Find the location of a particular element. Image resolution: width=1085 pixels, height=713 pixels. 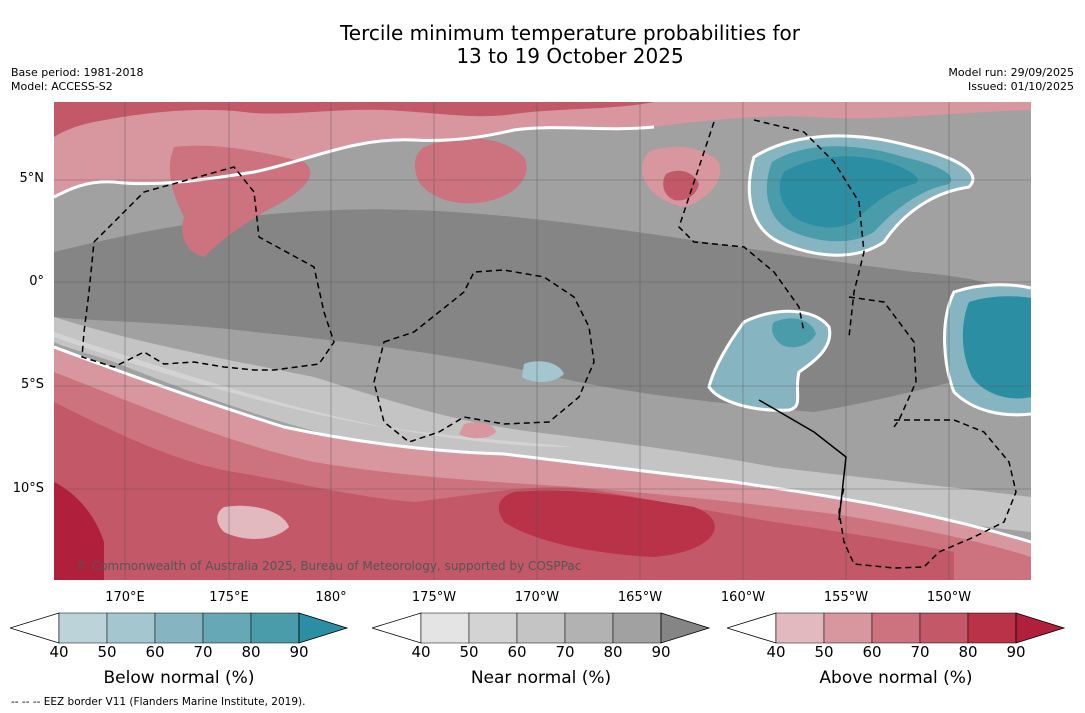

lon-label-175e: 175°E is located at coordinates (229, 597).